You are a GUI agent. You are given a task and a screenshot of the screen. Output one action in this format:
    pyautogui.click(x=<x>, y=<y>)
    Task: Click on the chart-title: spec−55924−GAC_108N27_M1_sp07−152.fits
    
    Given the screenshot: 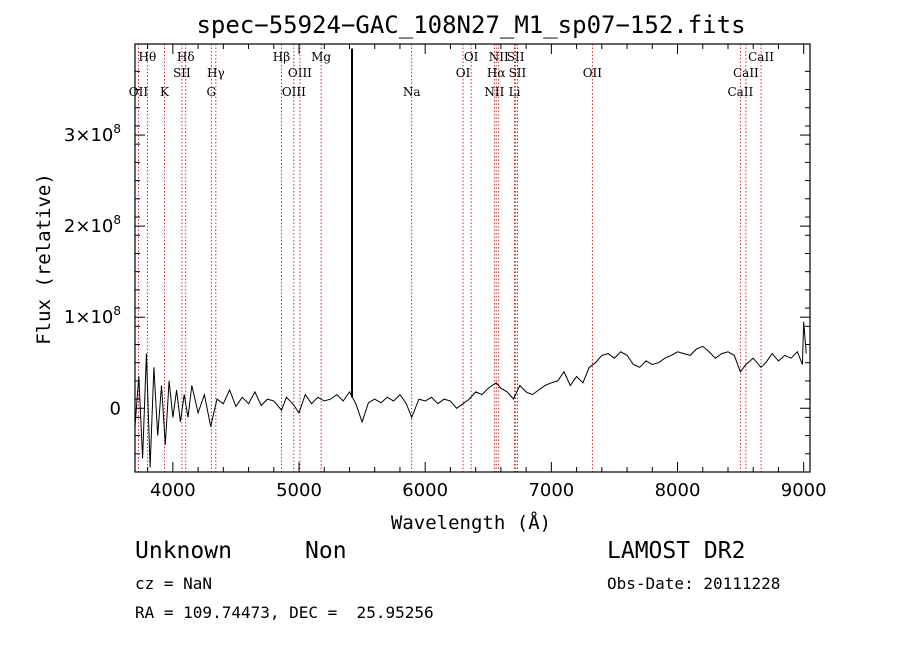 What is the action you would take?
    pyautogui.click(x=470, y=25)
    